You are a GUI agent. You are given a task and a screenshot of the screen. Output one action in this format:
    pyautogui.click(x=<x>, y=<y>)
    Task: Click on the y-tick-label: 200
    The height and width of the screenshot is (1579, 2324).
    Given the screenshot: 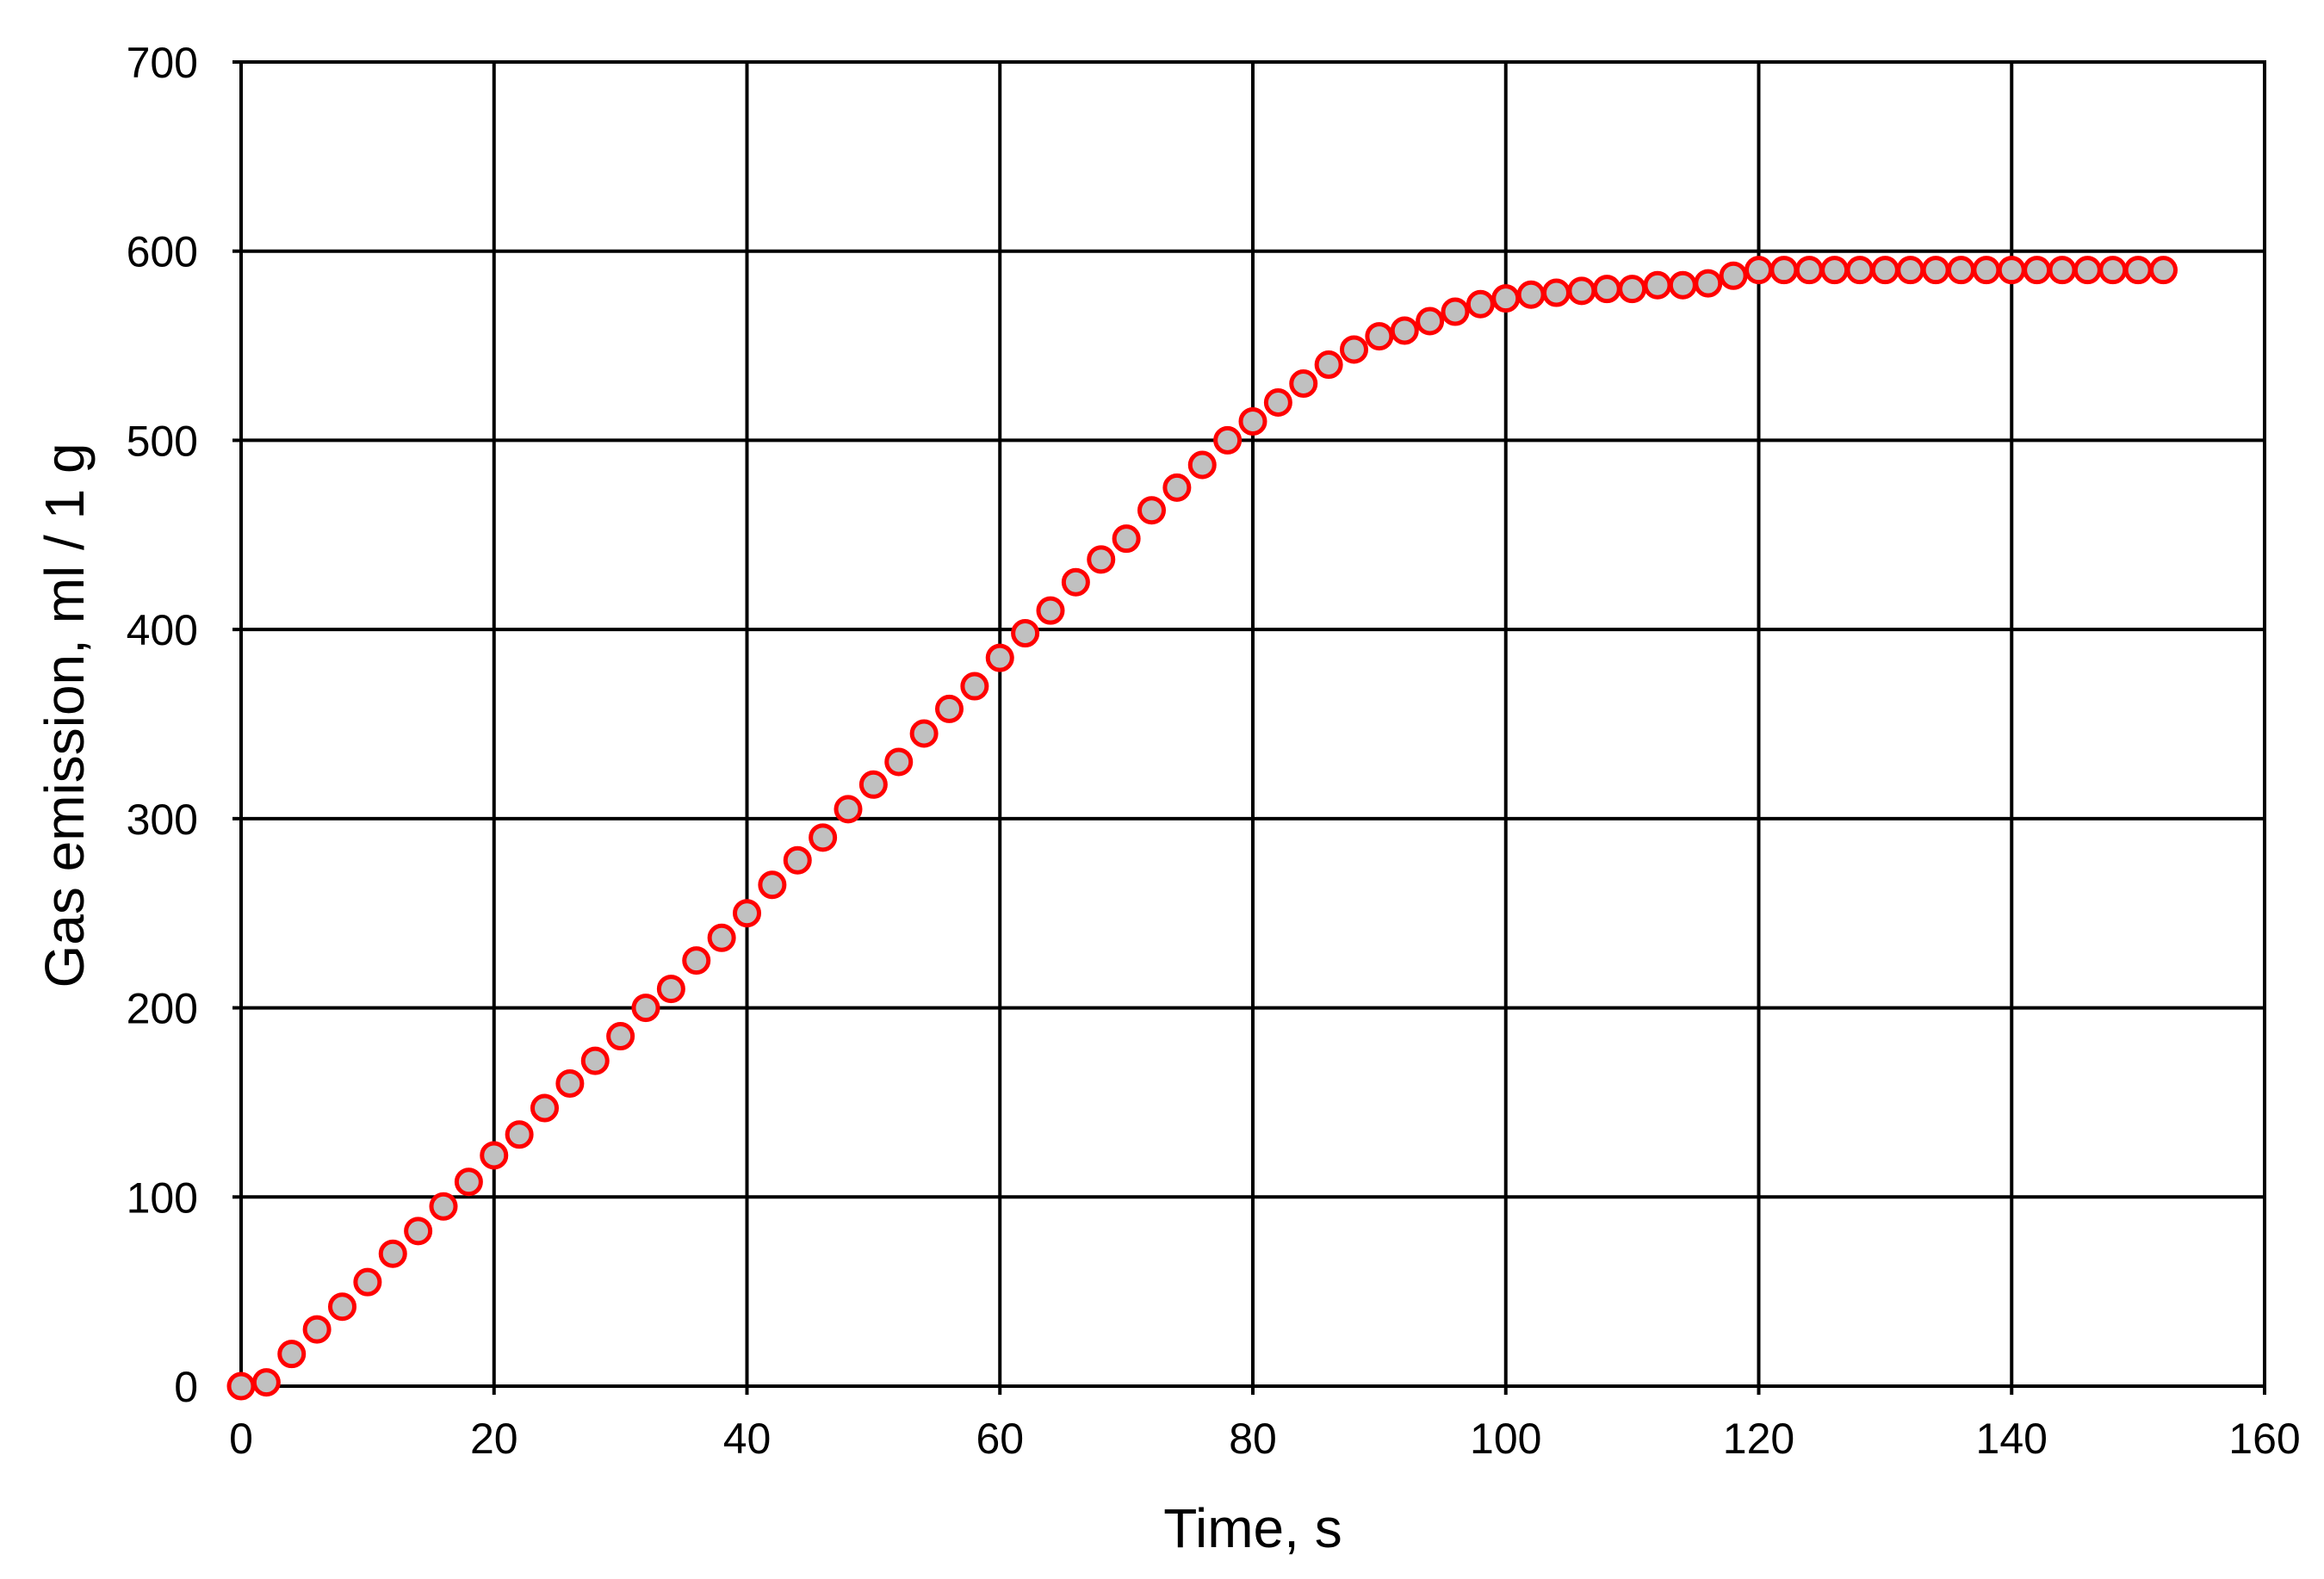 What is the action you would take?
    pyautogui.click(x=163, y=1009)
    